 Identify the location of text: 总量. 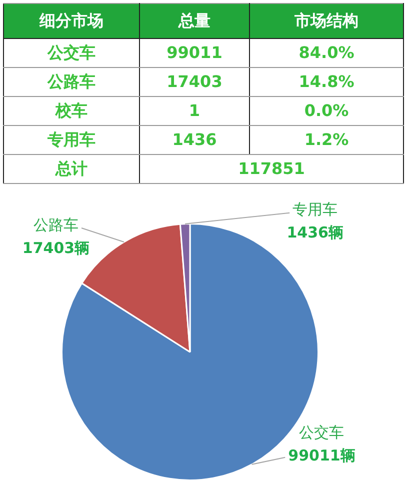
(195, 21).